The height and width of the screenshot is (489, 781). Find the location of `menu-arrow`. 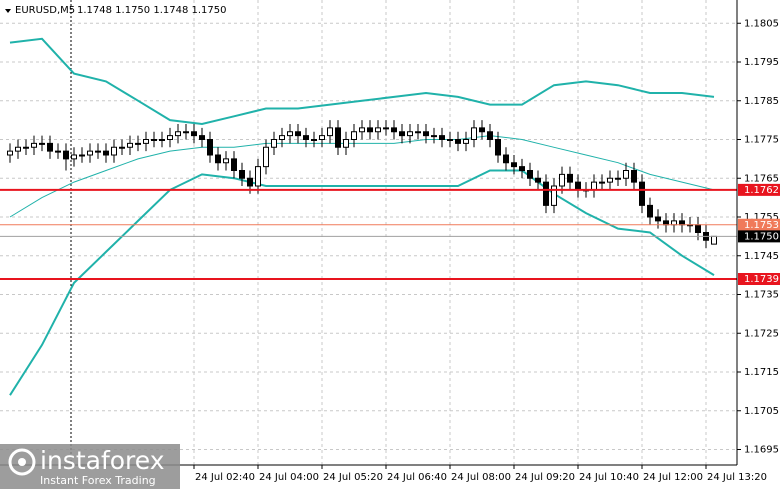

menu-arrow is located at coordinates (8, 11).